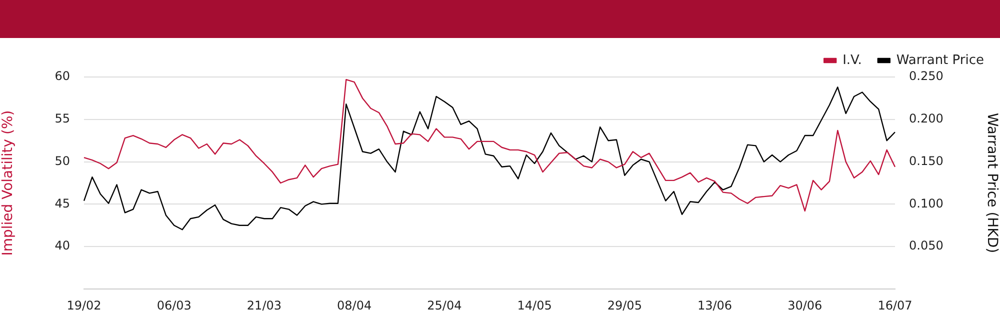 This screenshot has height=324, width=1000. Describe the element at coordinates (84, 305) in the screenshot. I see `x-tick-label: 19/02` at that location.